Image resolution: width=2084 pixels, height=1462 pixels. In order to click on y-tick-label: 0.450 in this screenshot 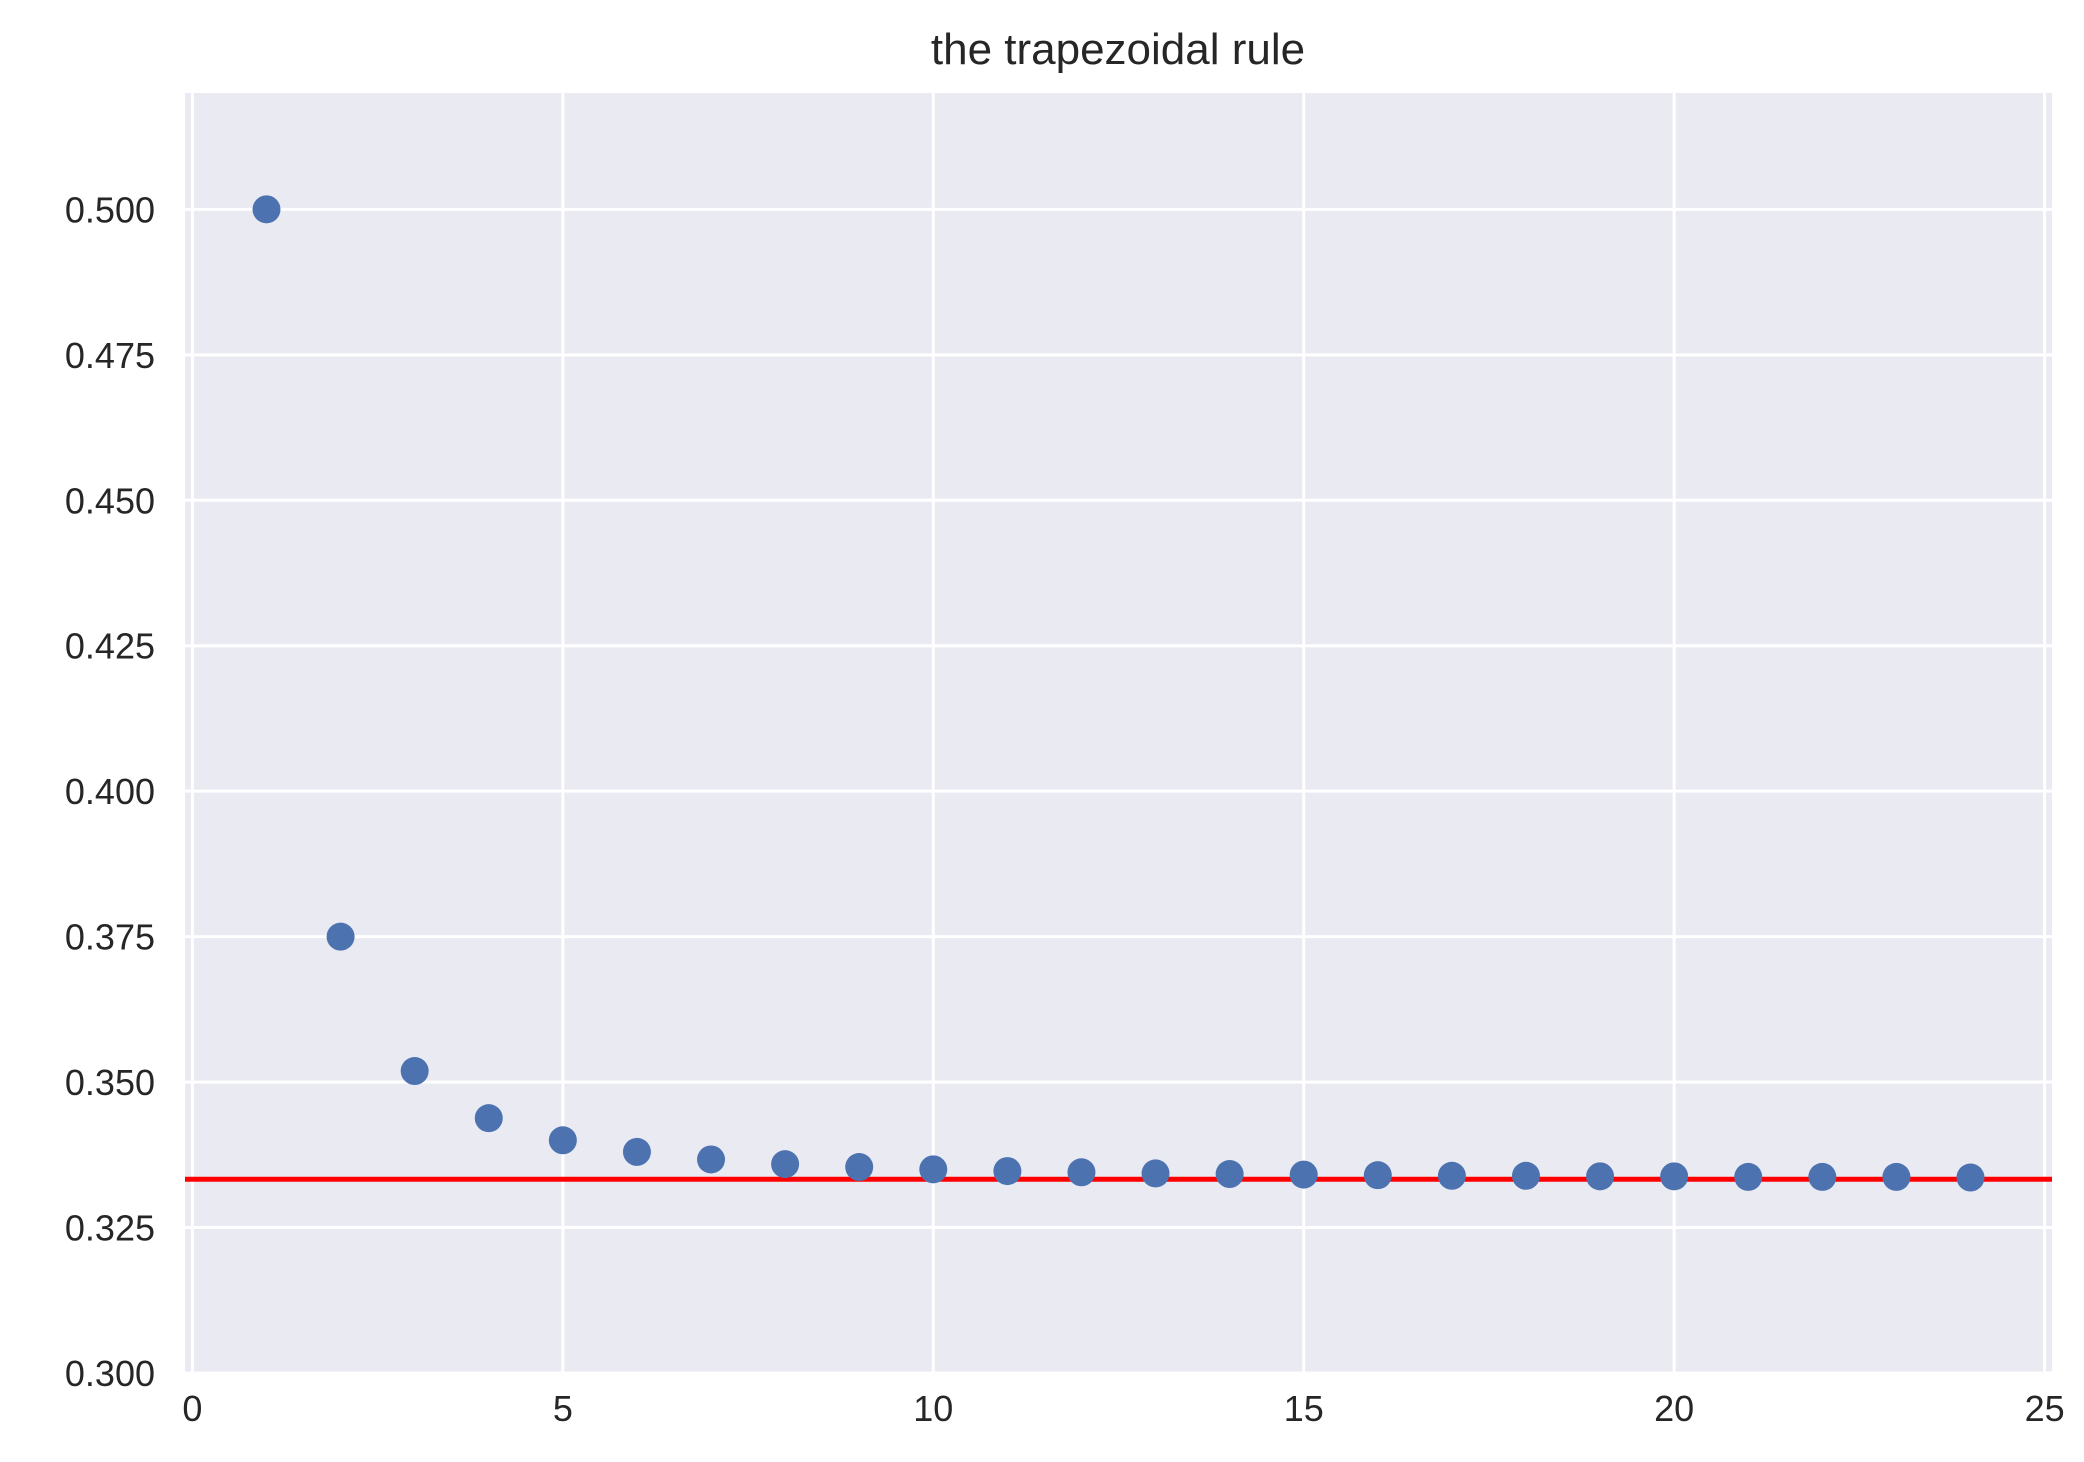, I will do `click(110, 500)`.